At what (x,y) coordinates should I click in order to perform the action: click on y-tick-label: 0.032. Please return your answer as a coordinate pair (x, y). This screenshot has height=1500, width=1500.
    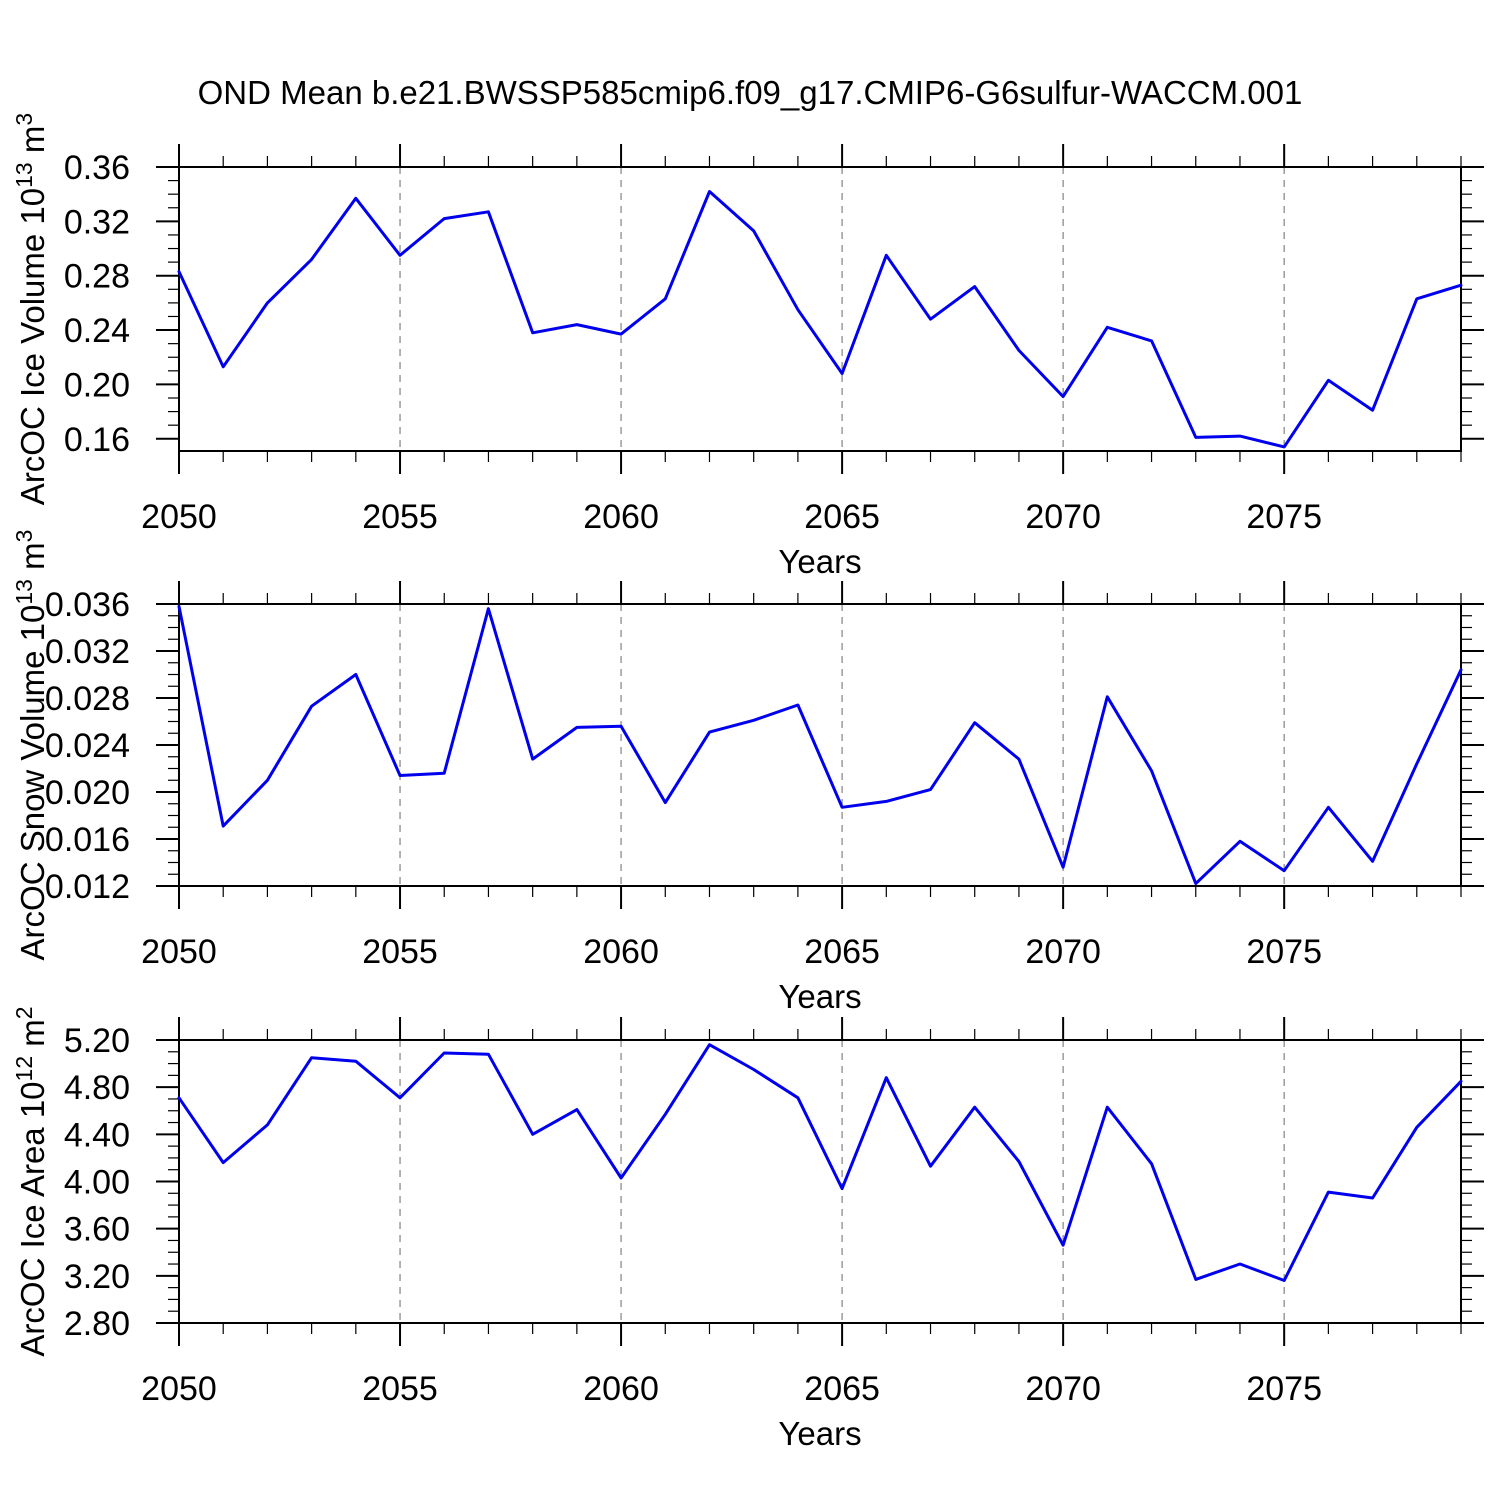
    Looking at the image, I should click on (87, 652).